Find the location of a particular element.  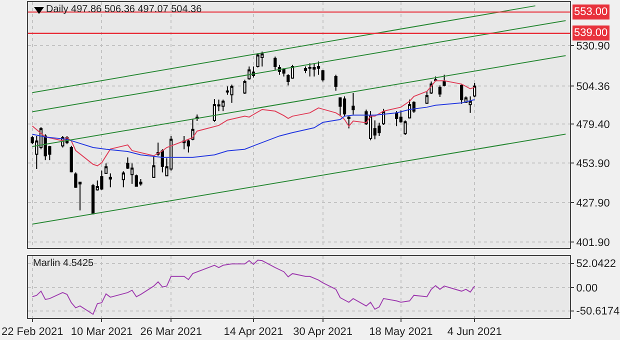

y-tick-label: 479.40 is located at coordinates (593, 124).